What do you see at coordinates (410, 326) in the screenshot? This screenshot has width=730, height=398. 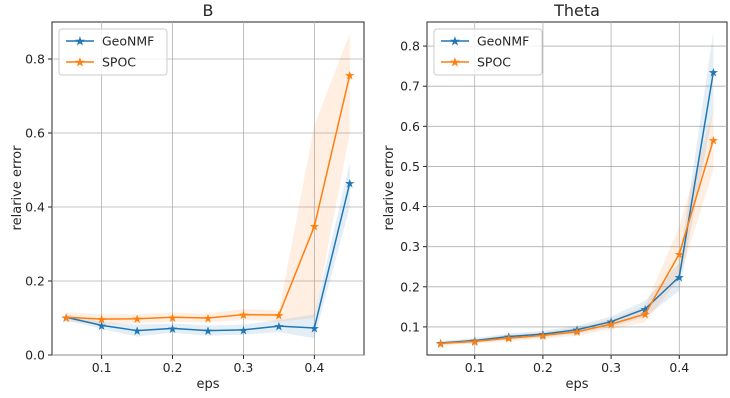 I see `y-tick-label: 0.1` at bounding box center [410, 326].